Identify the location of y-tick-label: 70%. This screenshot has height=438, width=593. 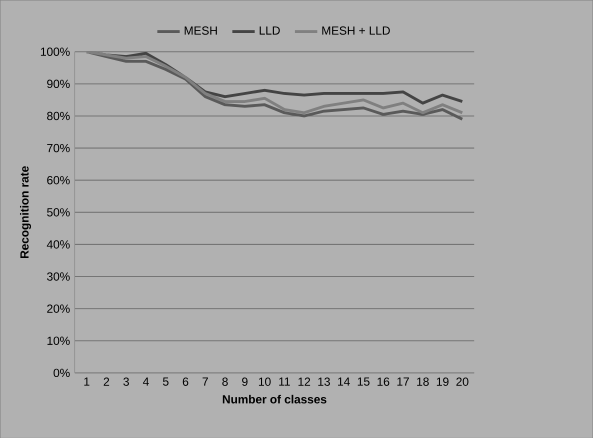
(58, 148).